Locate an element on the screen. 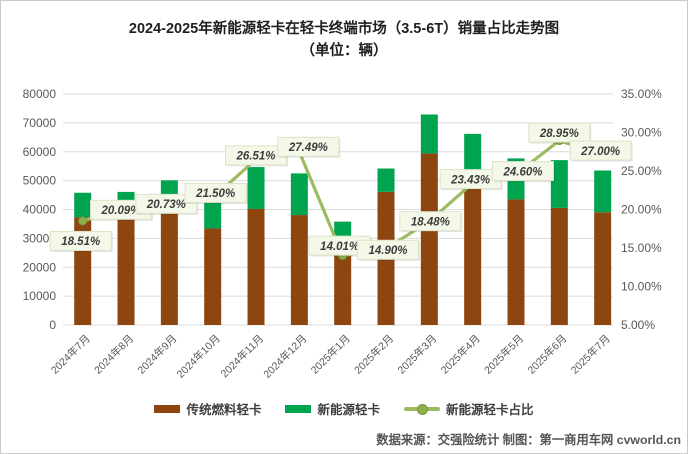 This screenshot has height=454, width=688. x-axis-label: 2025年1月 is located at coordinates (330, 354).